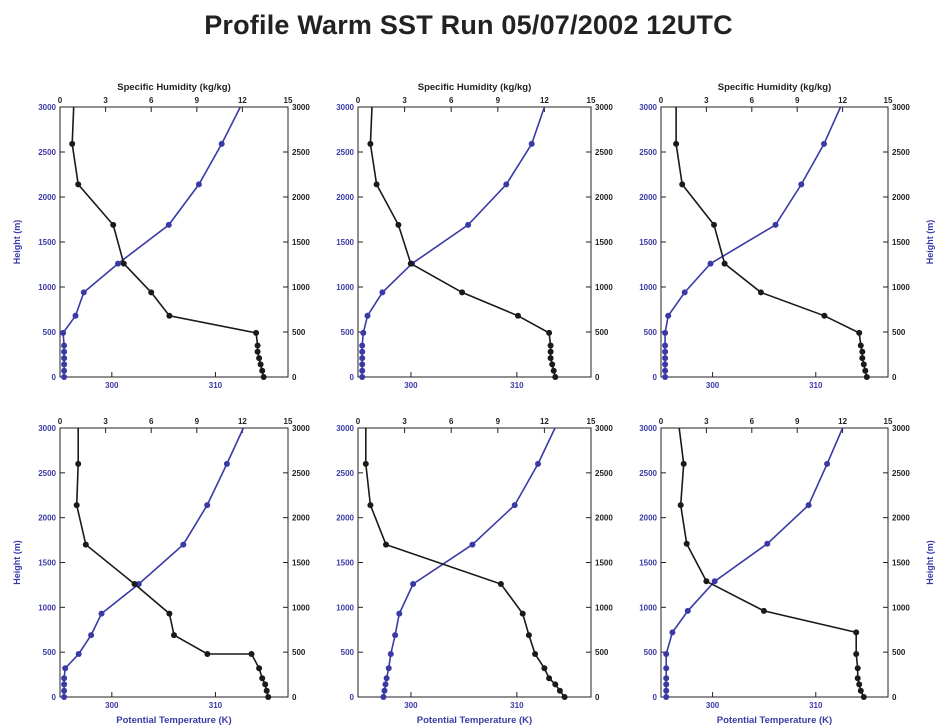 The image size is (937, 727). What do you see at coordinates (301, 518) in the screenshot?
I see `height-tick-label-right: 2000` at bounding box center [301, 518].